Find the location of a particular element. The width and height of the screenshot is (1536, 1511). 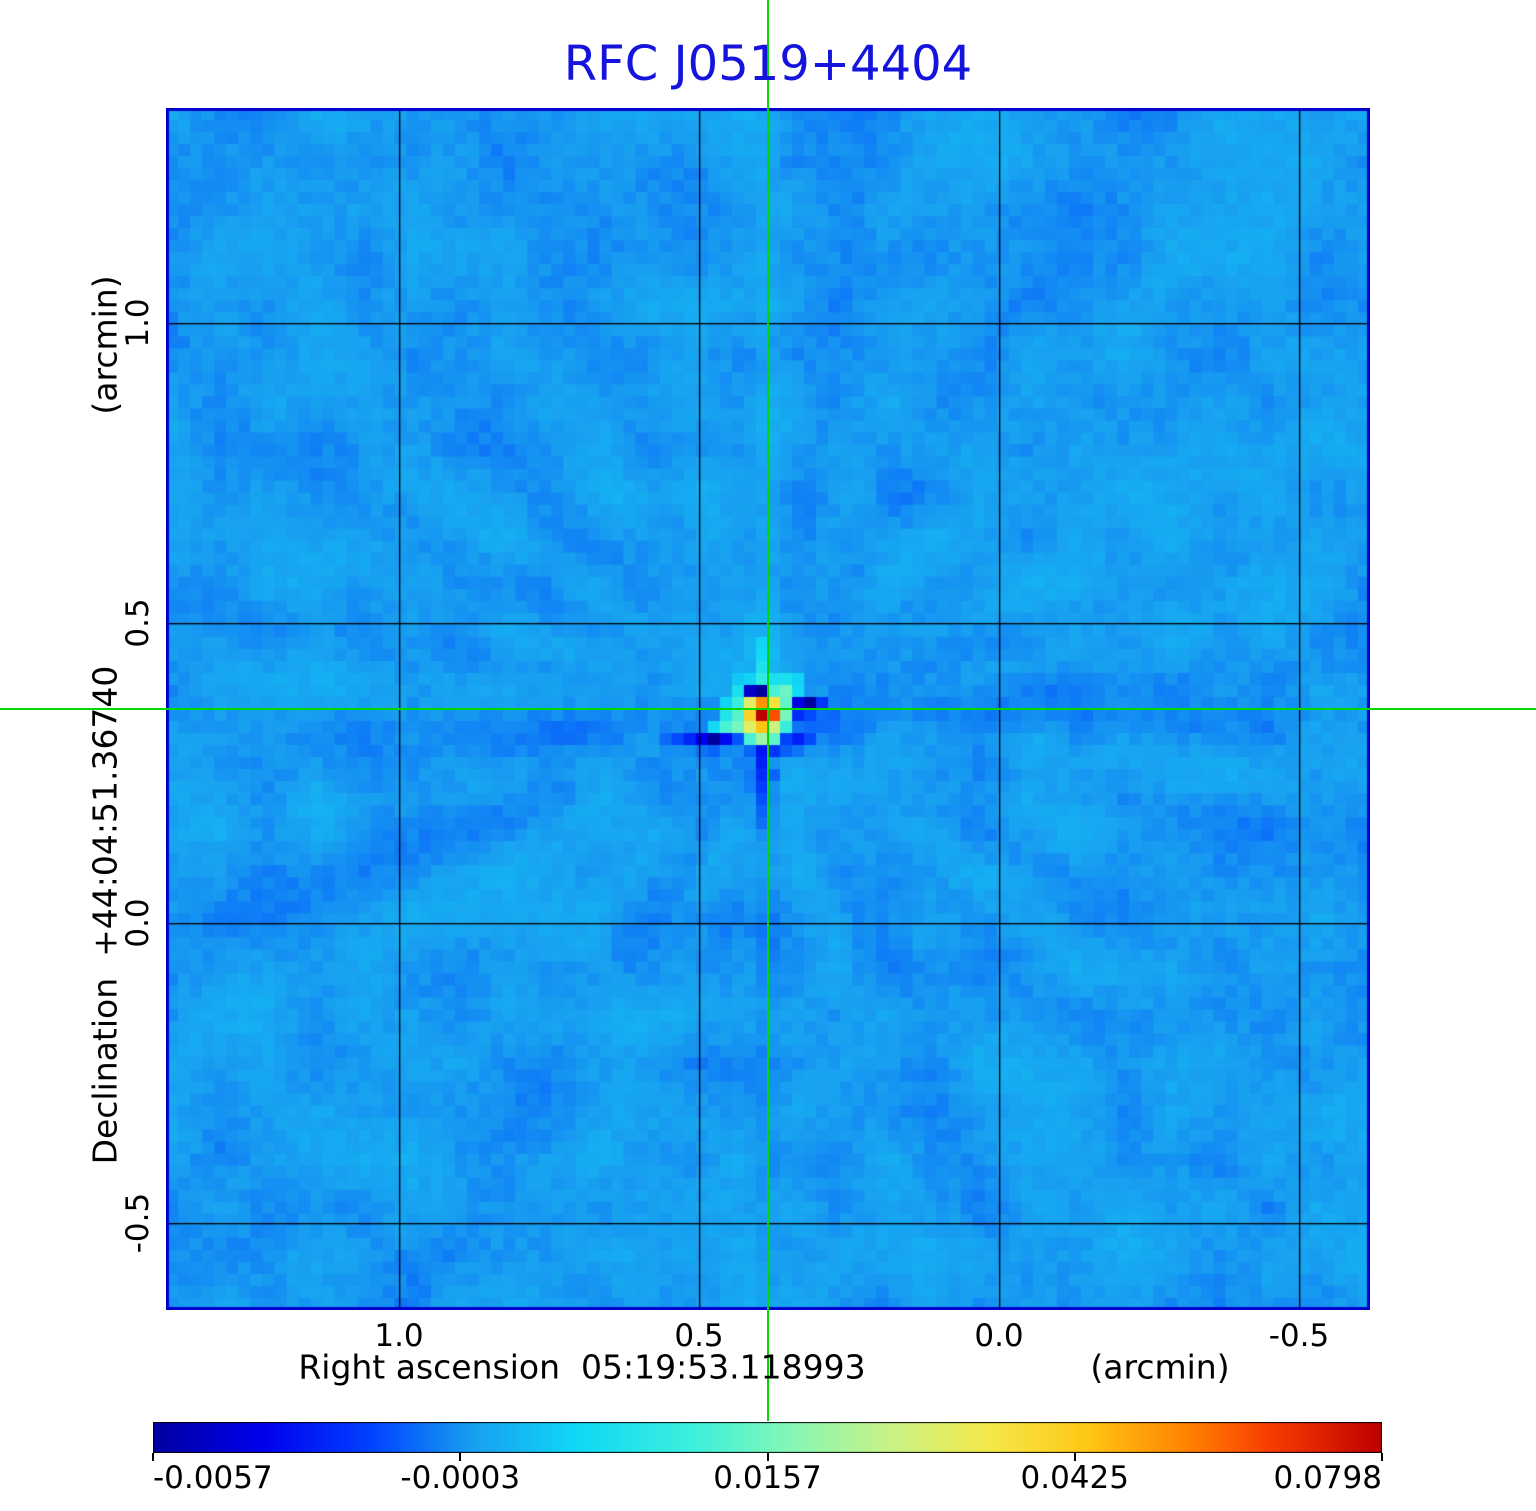

plot-title: RFC J0519+4404 is located at coordinates (768, 64).